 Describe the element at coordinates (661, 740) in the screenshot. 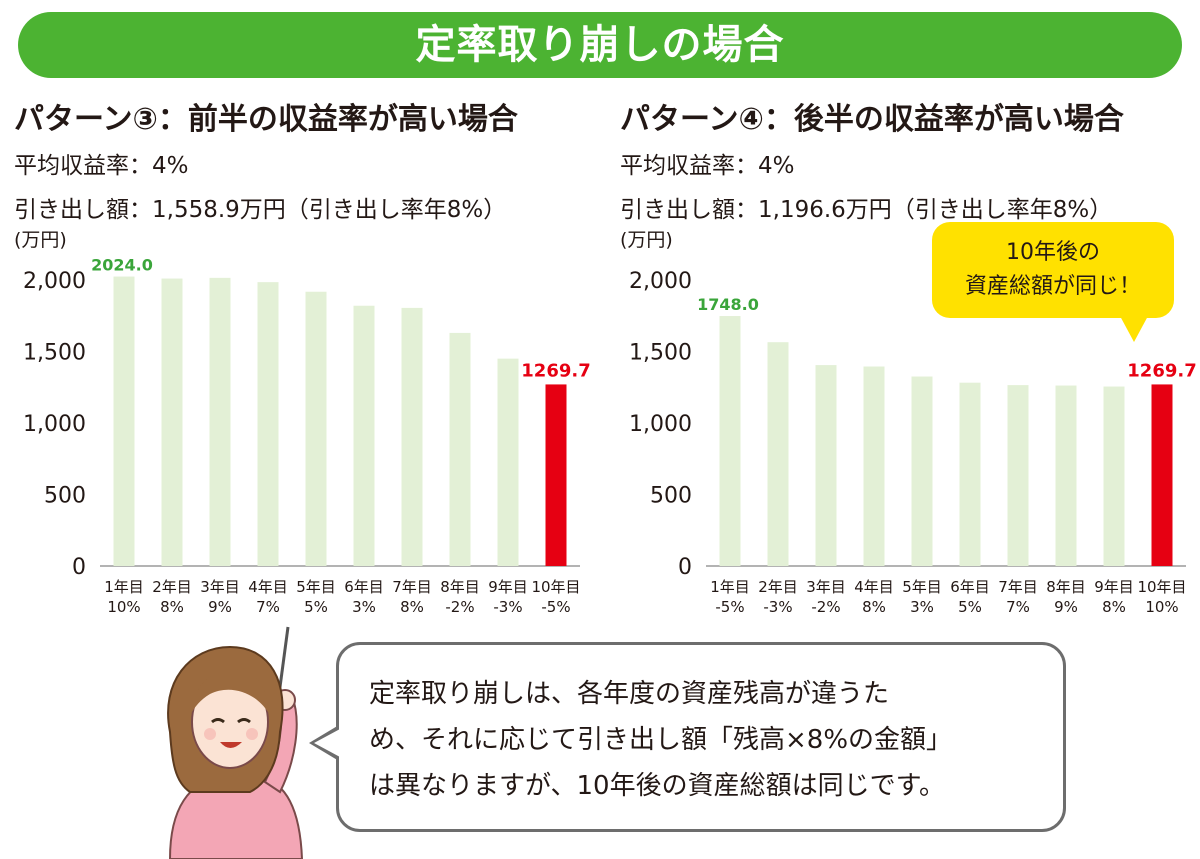

I see `speech-line-2: め、それに応じて引き出し額「残高×8%の金額」` at that location.